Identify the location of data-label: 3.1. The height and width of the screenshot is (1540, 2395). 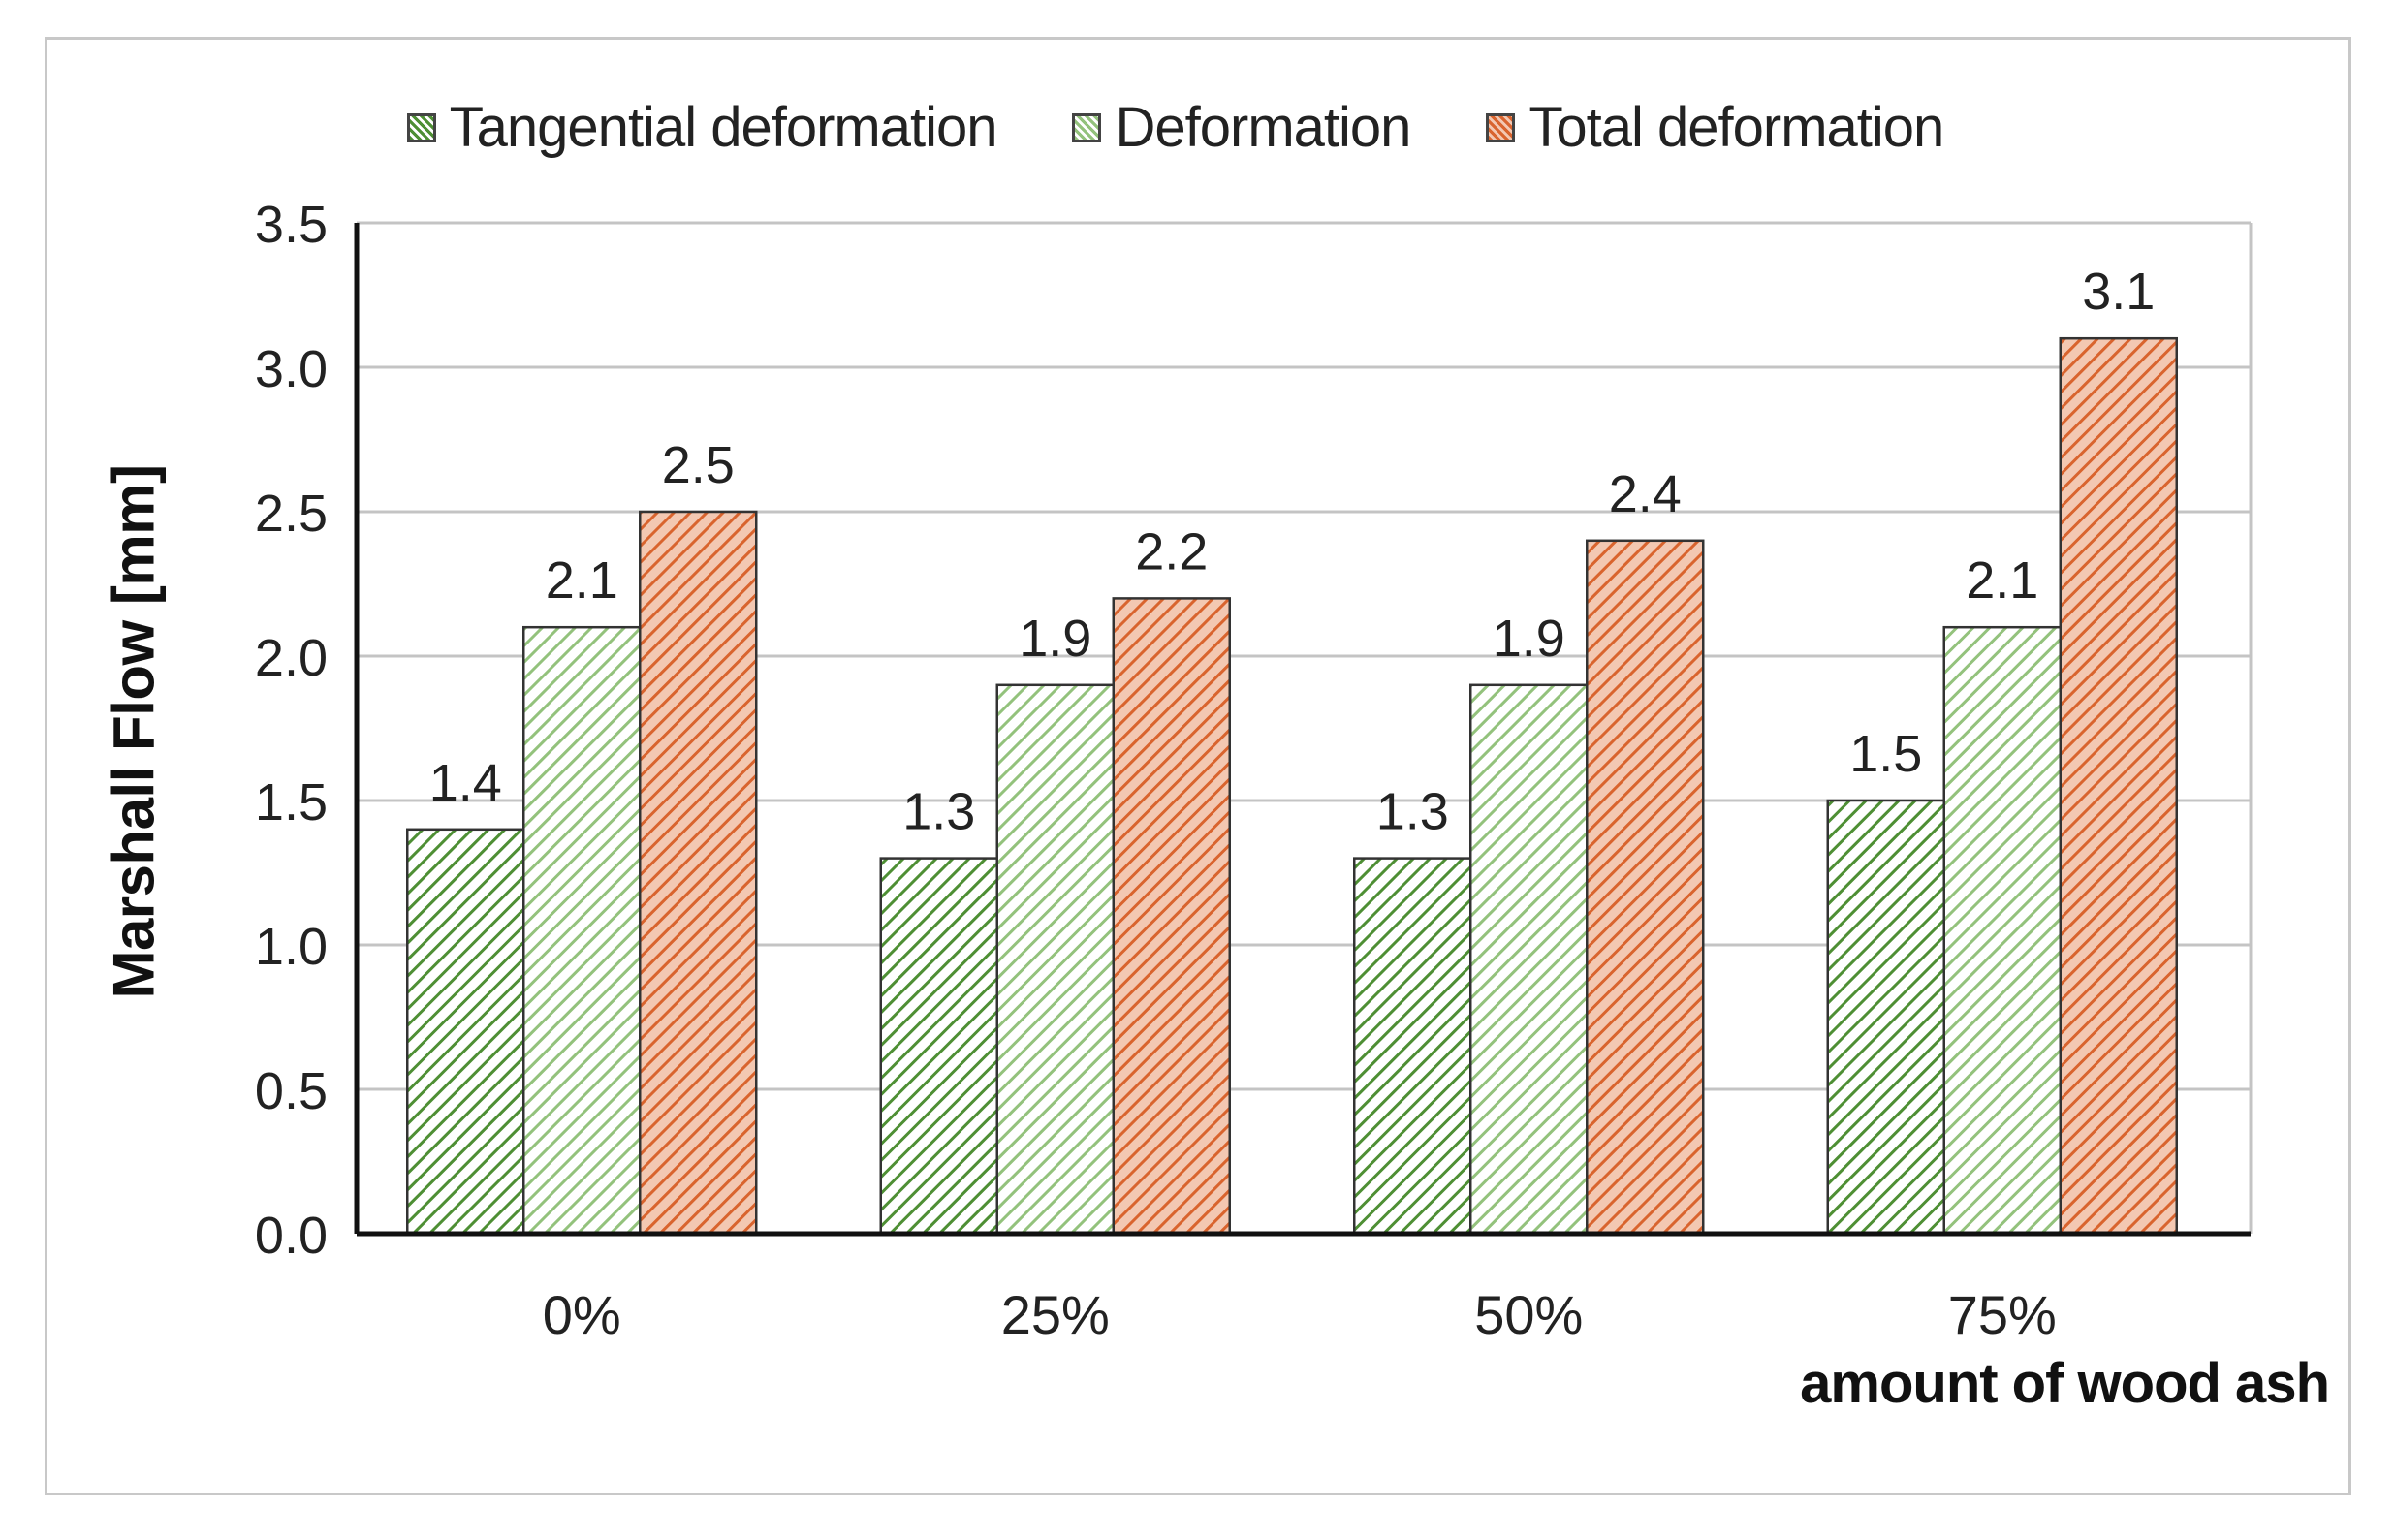
(2118, 292).